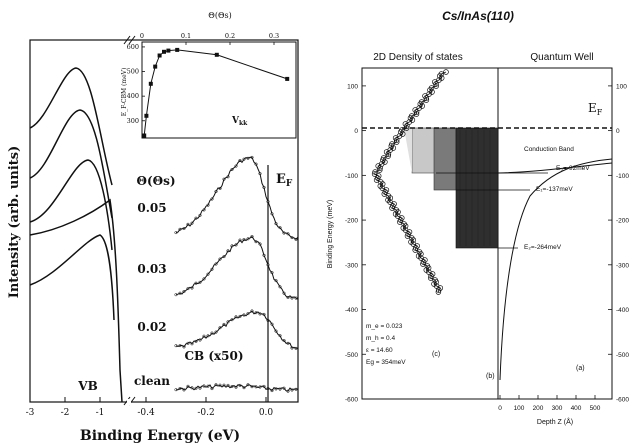  What do you see at coordinates (186, 36) in the screenshot?
I see `inset-top-tick-label: 0.1` at bounding box center [186, 36].